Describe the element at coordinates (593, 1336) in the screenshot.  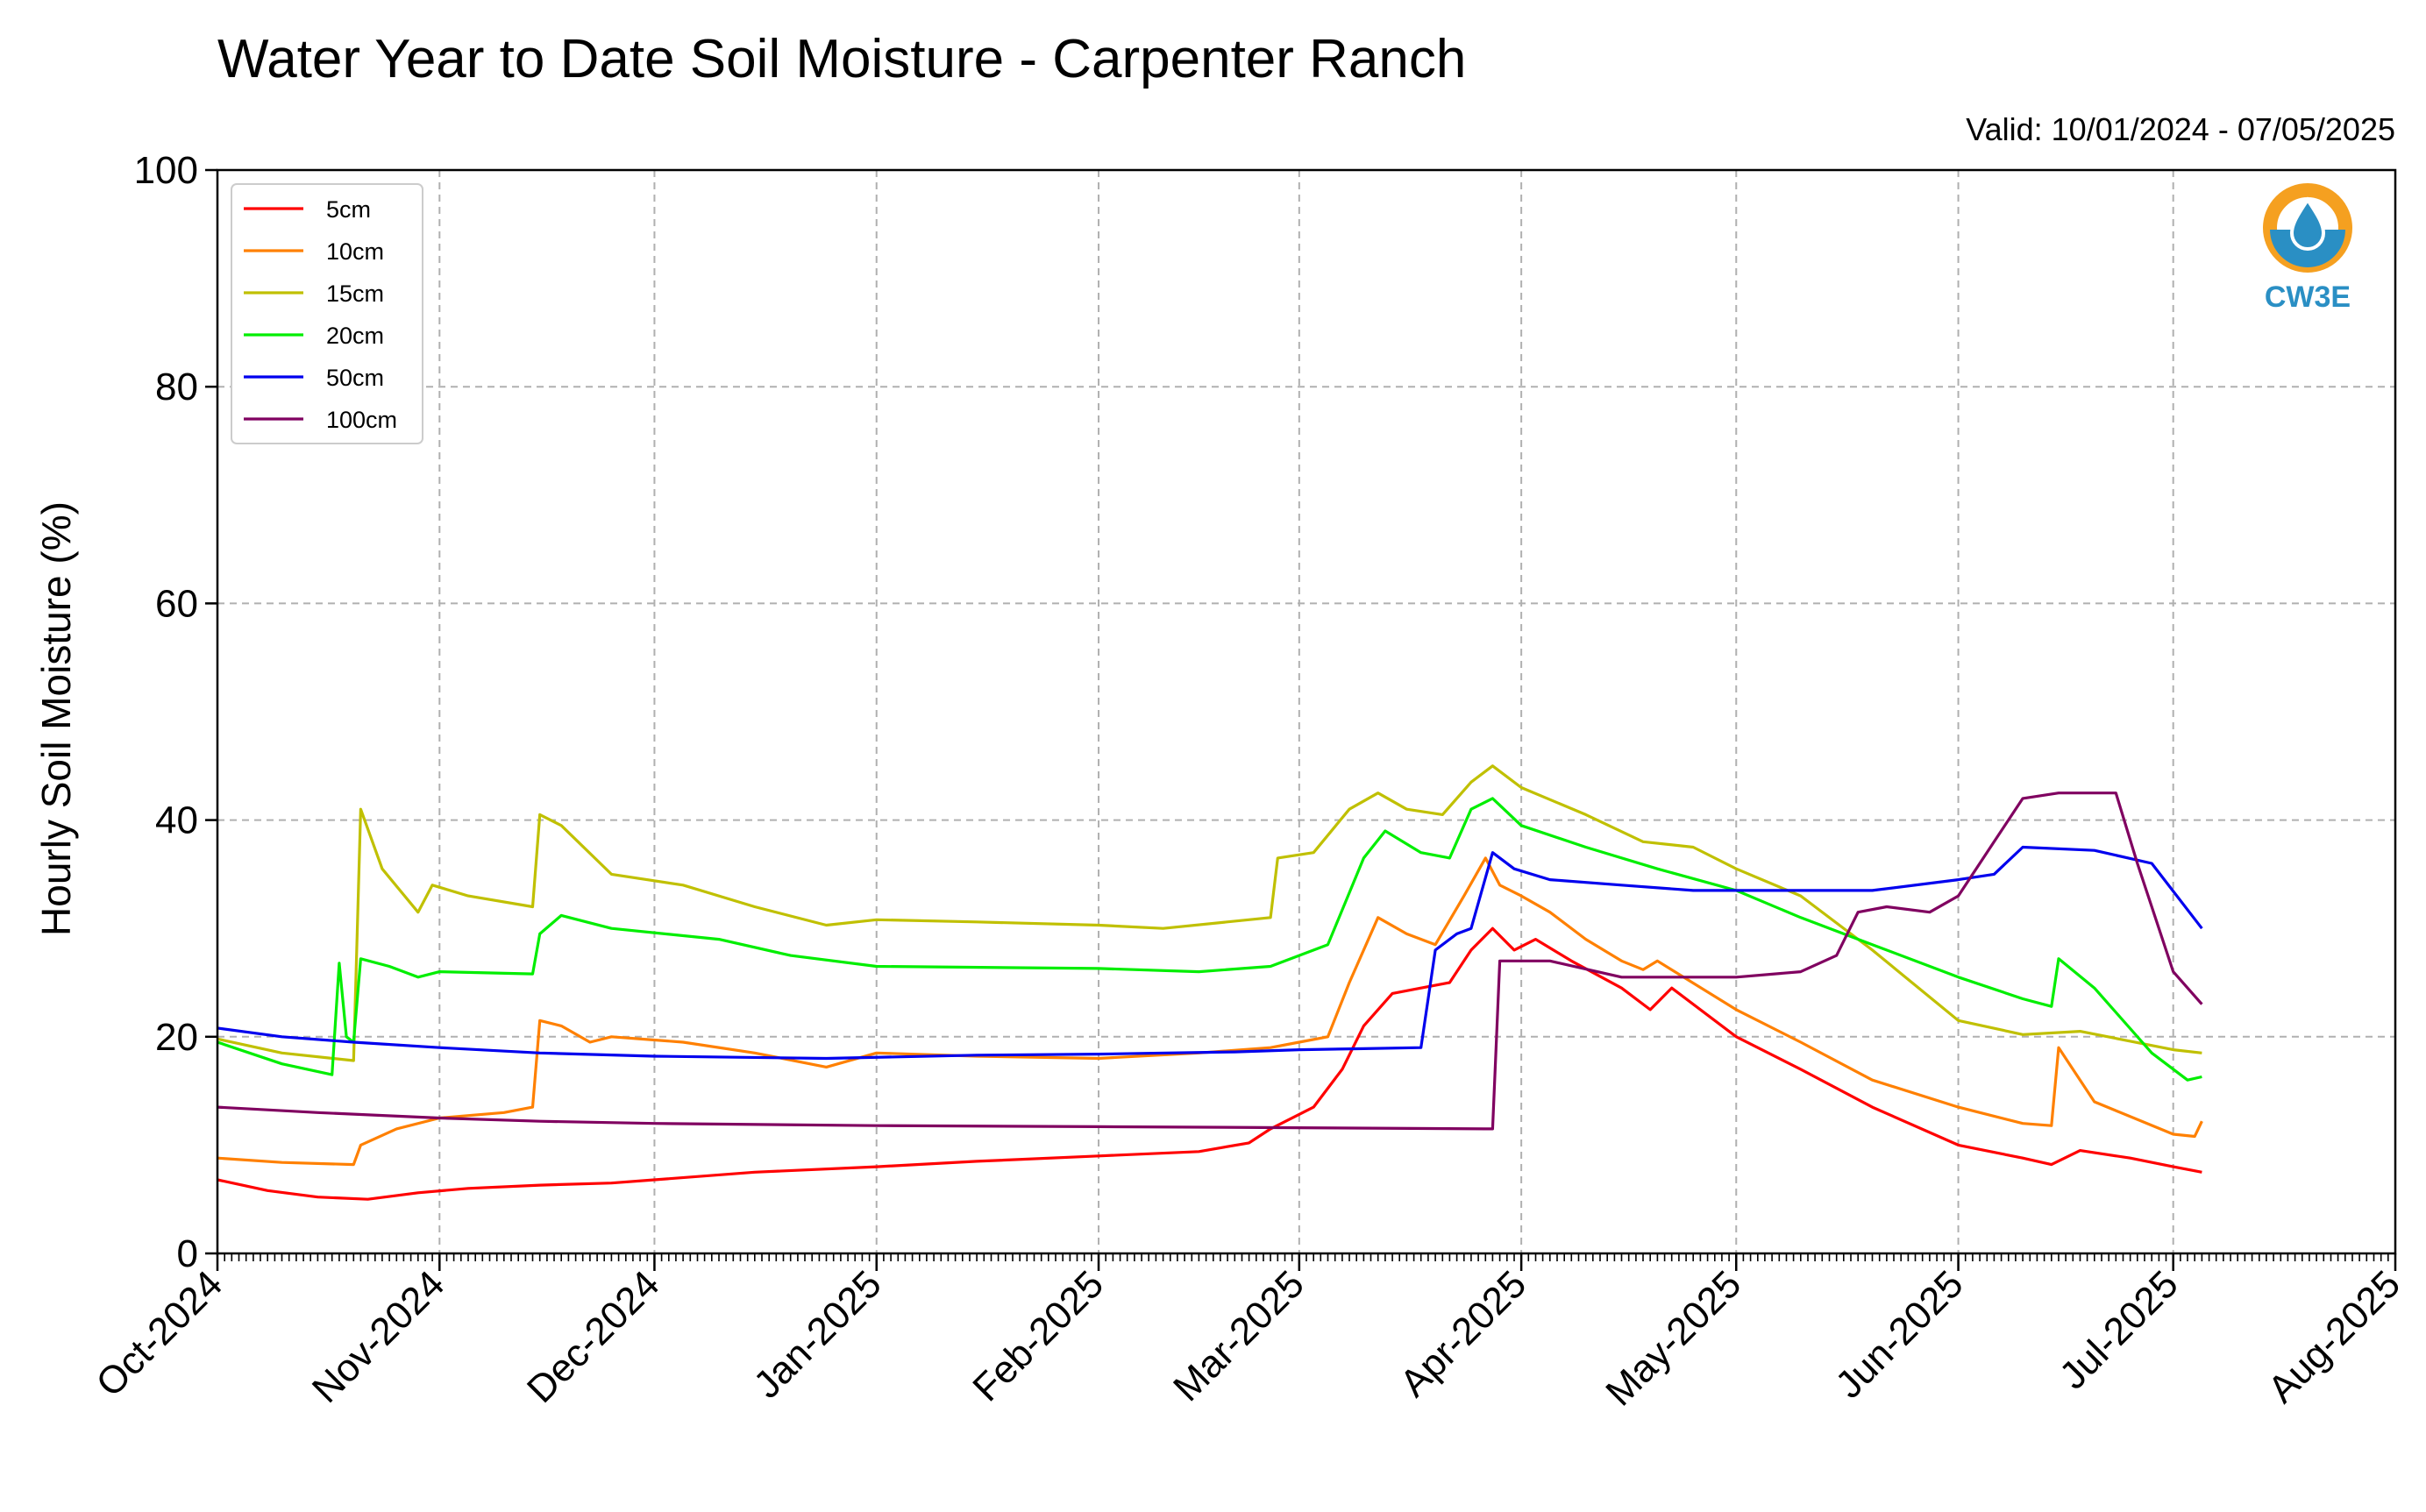
I see `x-tick-label: Dec-2024` at that location.